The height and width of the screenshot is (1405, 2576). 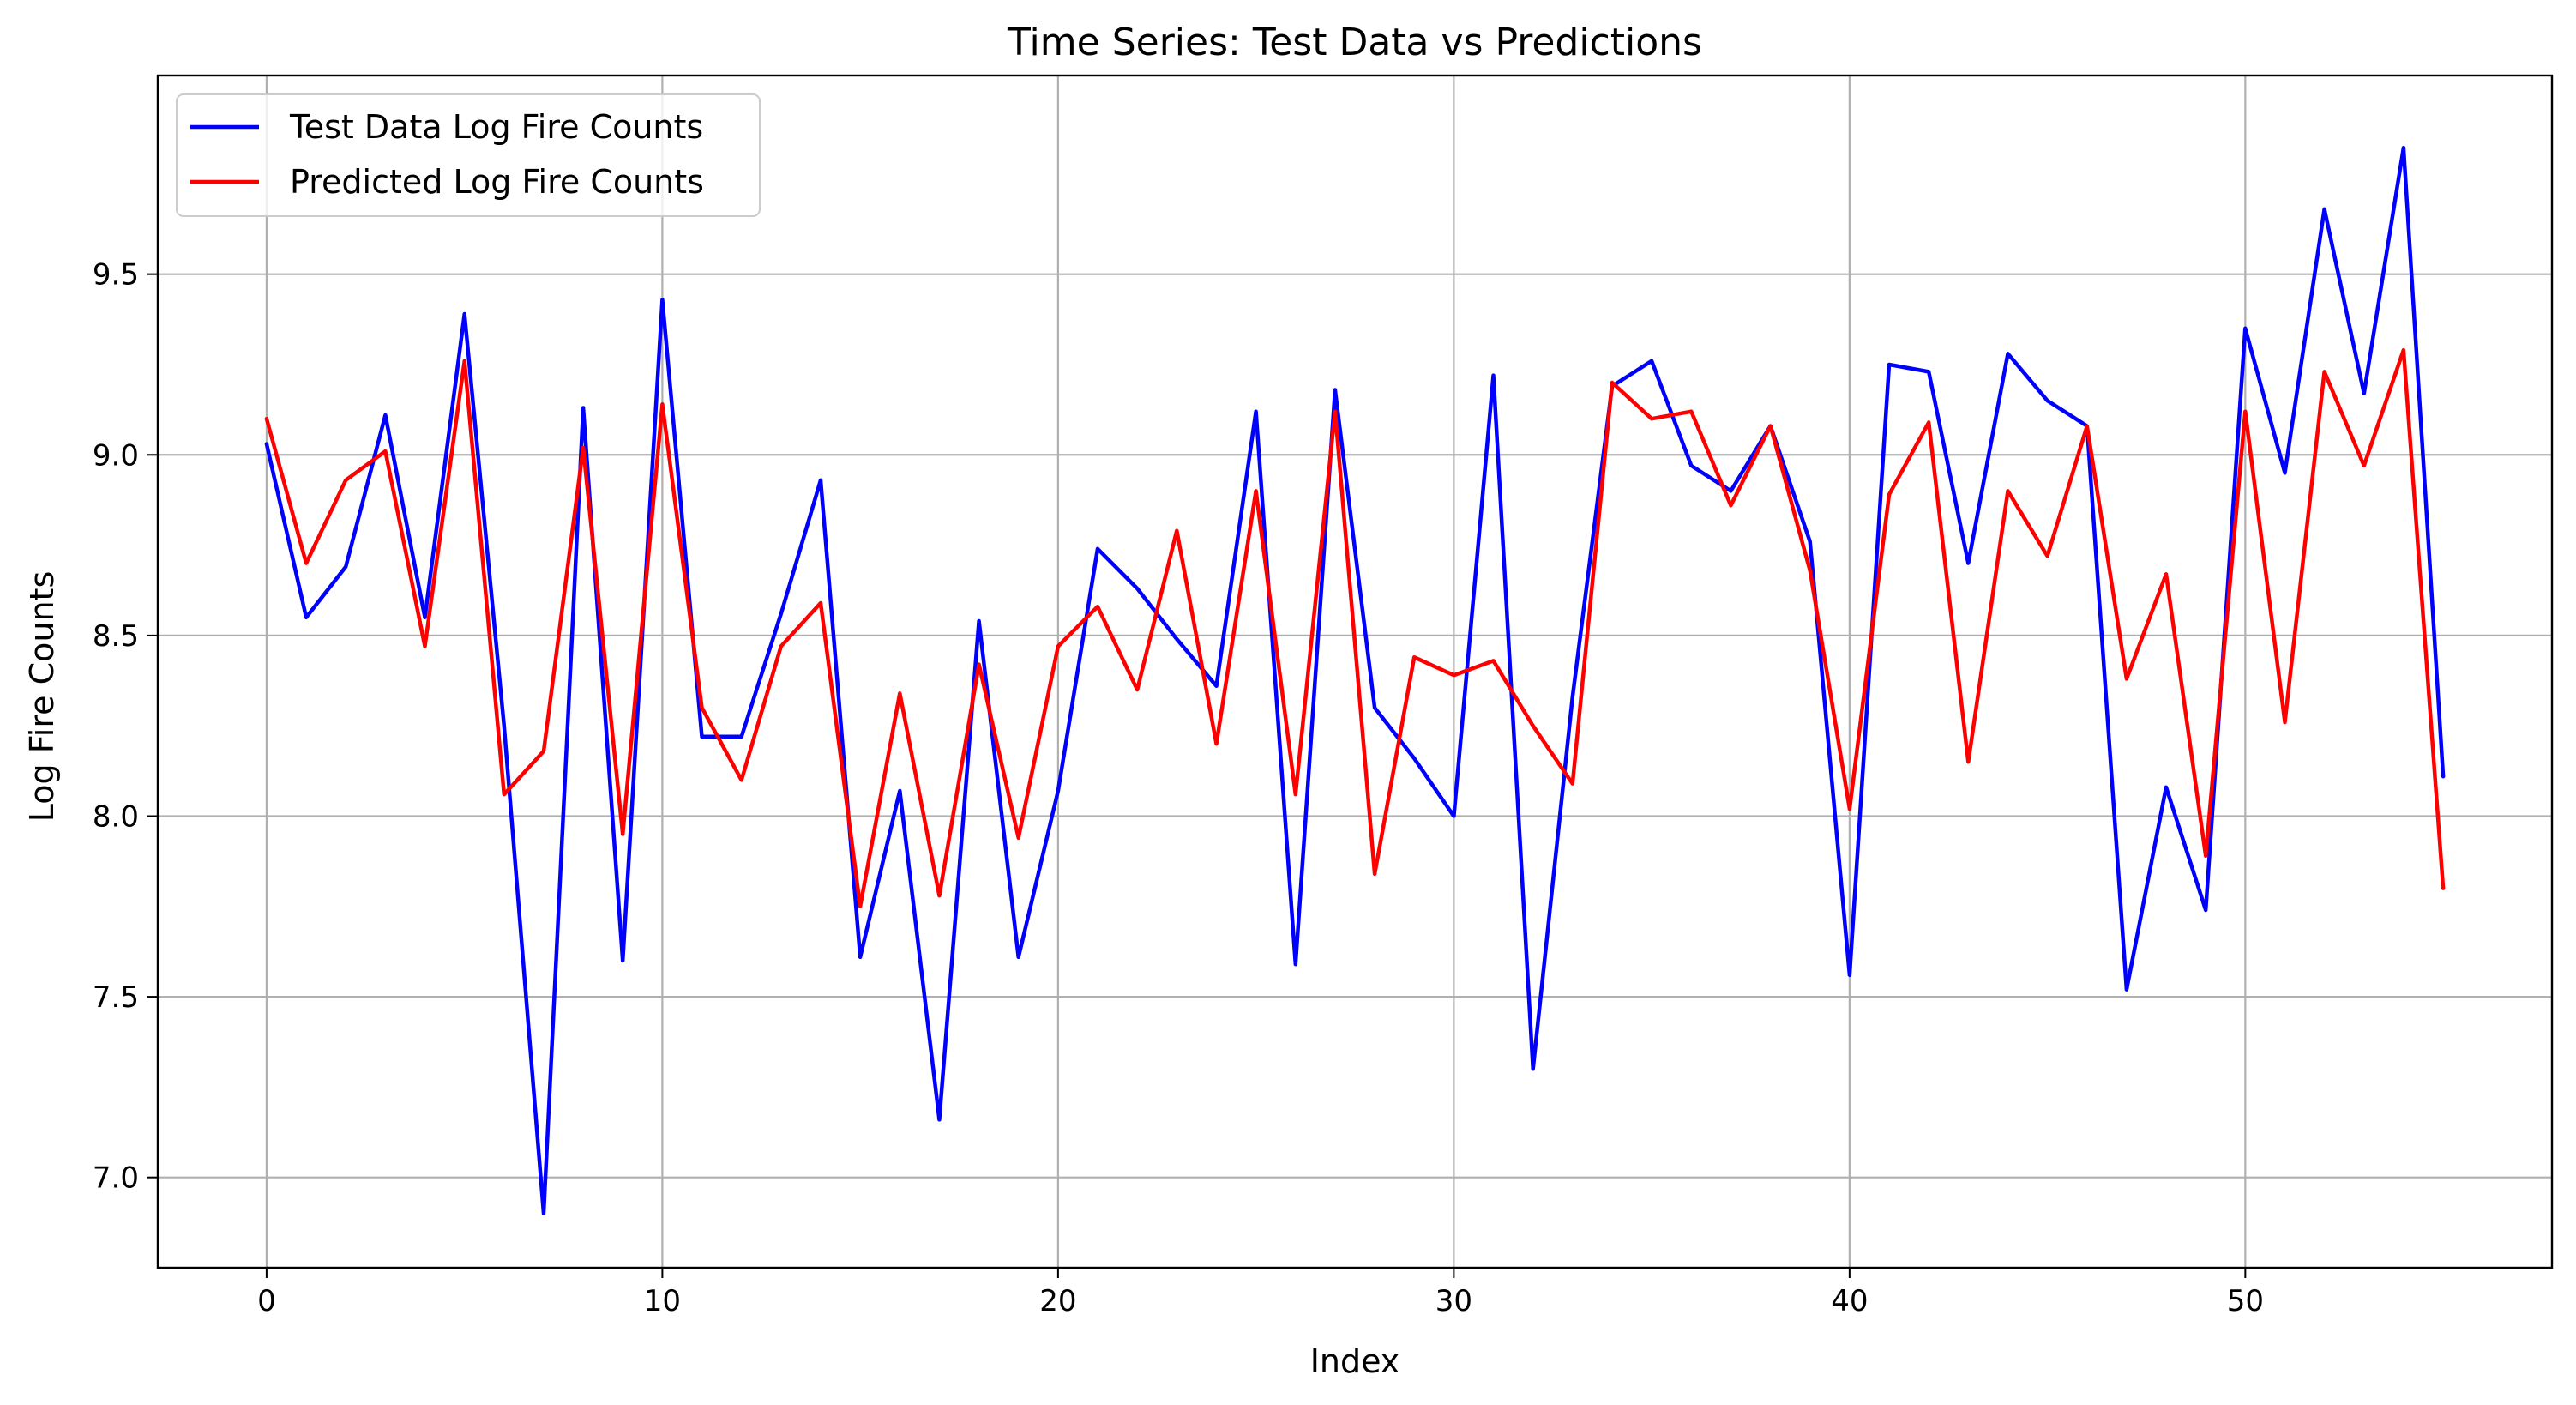 What do you see at coordinates (42, 697) in the screenshot?
I see `y-axis-label: Log Fire Counts` at bounding box center [42, 697].